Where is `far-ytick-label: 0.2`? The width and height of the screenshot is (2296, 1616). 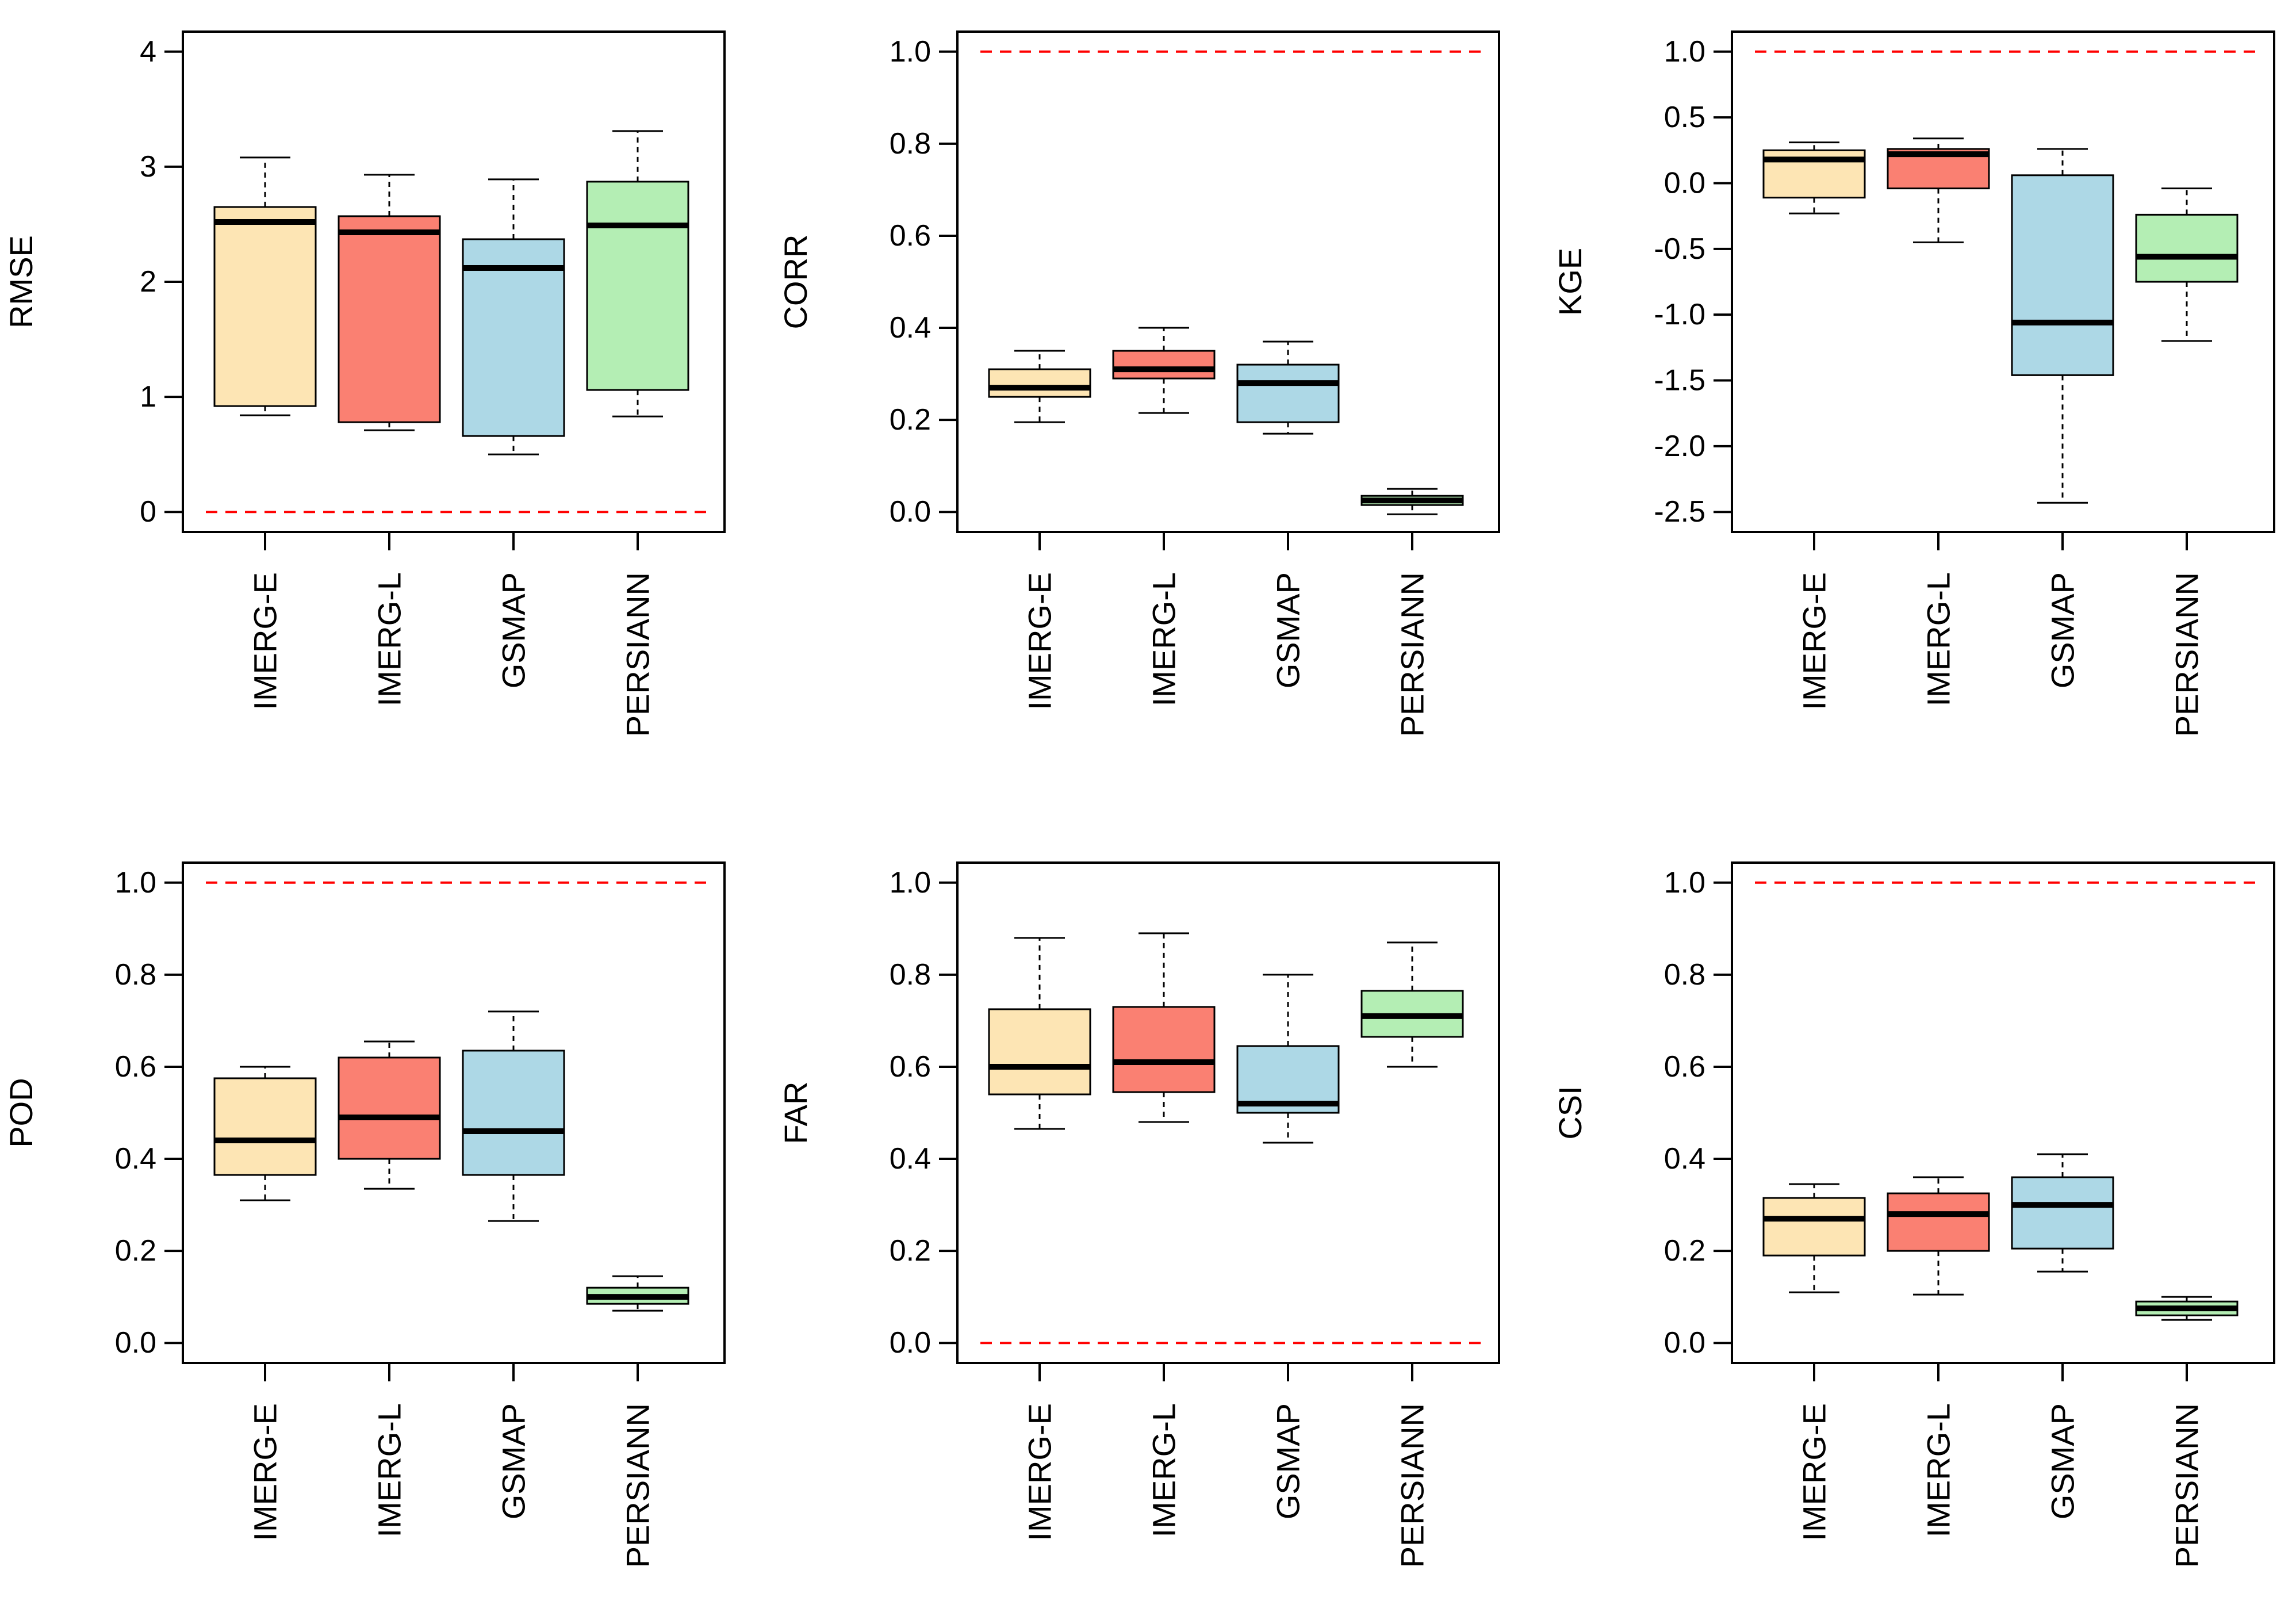 far-ytick-label: 0.2 is located at coordinates (910, 1250).